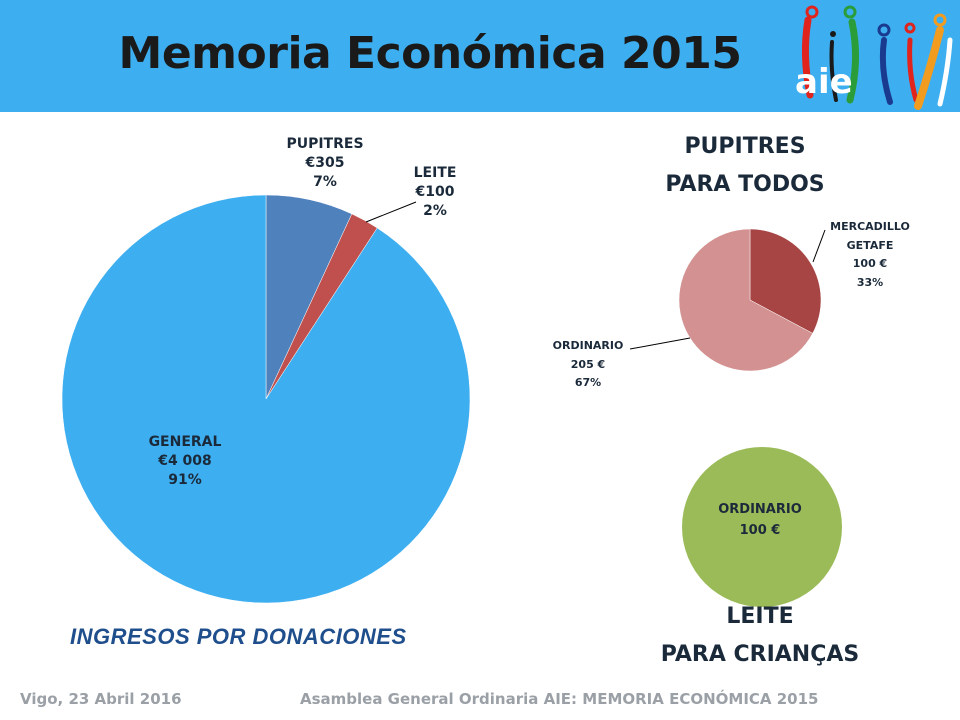 This screenshot has height=720, width=960. I want to click on slice-label-pupitres-value: €305, so click(325, 162).